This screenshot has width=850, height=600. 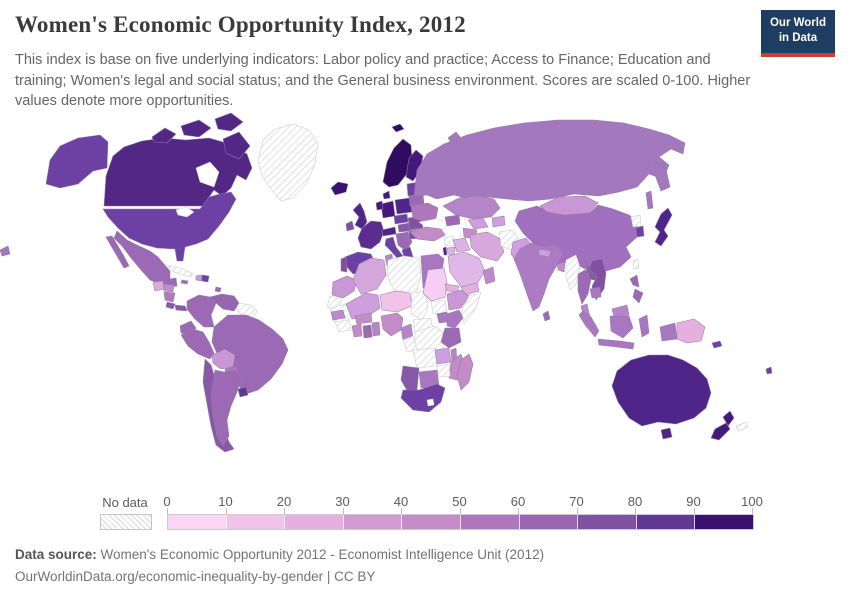 What do you see at coordinates (634, 281) in the screenshot?
I see `country-philippines-north` at bounding box center [634, 281].